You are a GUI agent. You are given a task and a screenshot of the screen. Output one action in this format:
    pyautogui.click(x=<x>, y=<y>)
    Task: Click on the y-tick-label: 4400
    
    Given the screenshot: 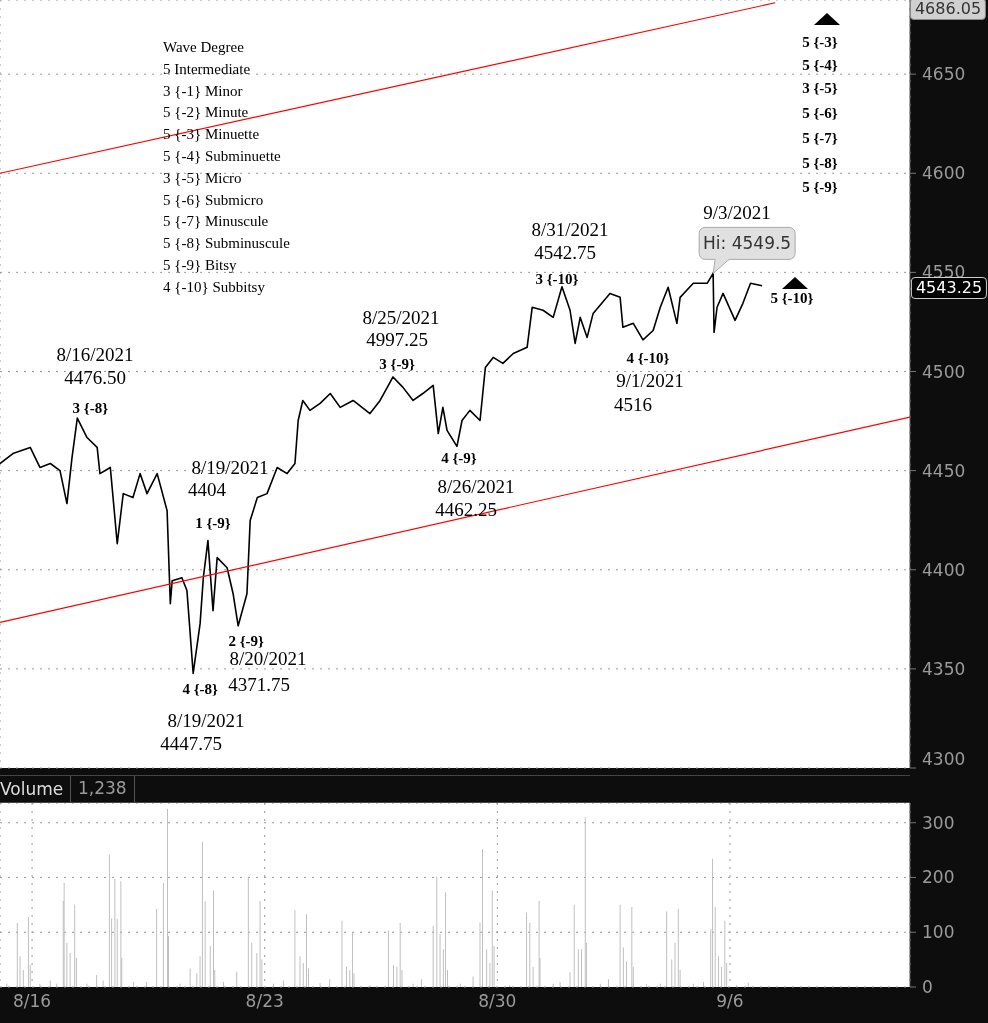 What is the action you would take?
    pyautogui.click(x=944, y=569)
    